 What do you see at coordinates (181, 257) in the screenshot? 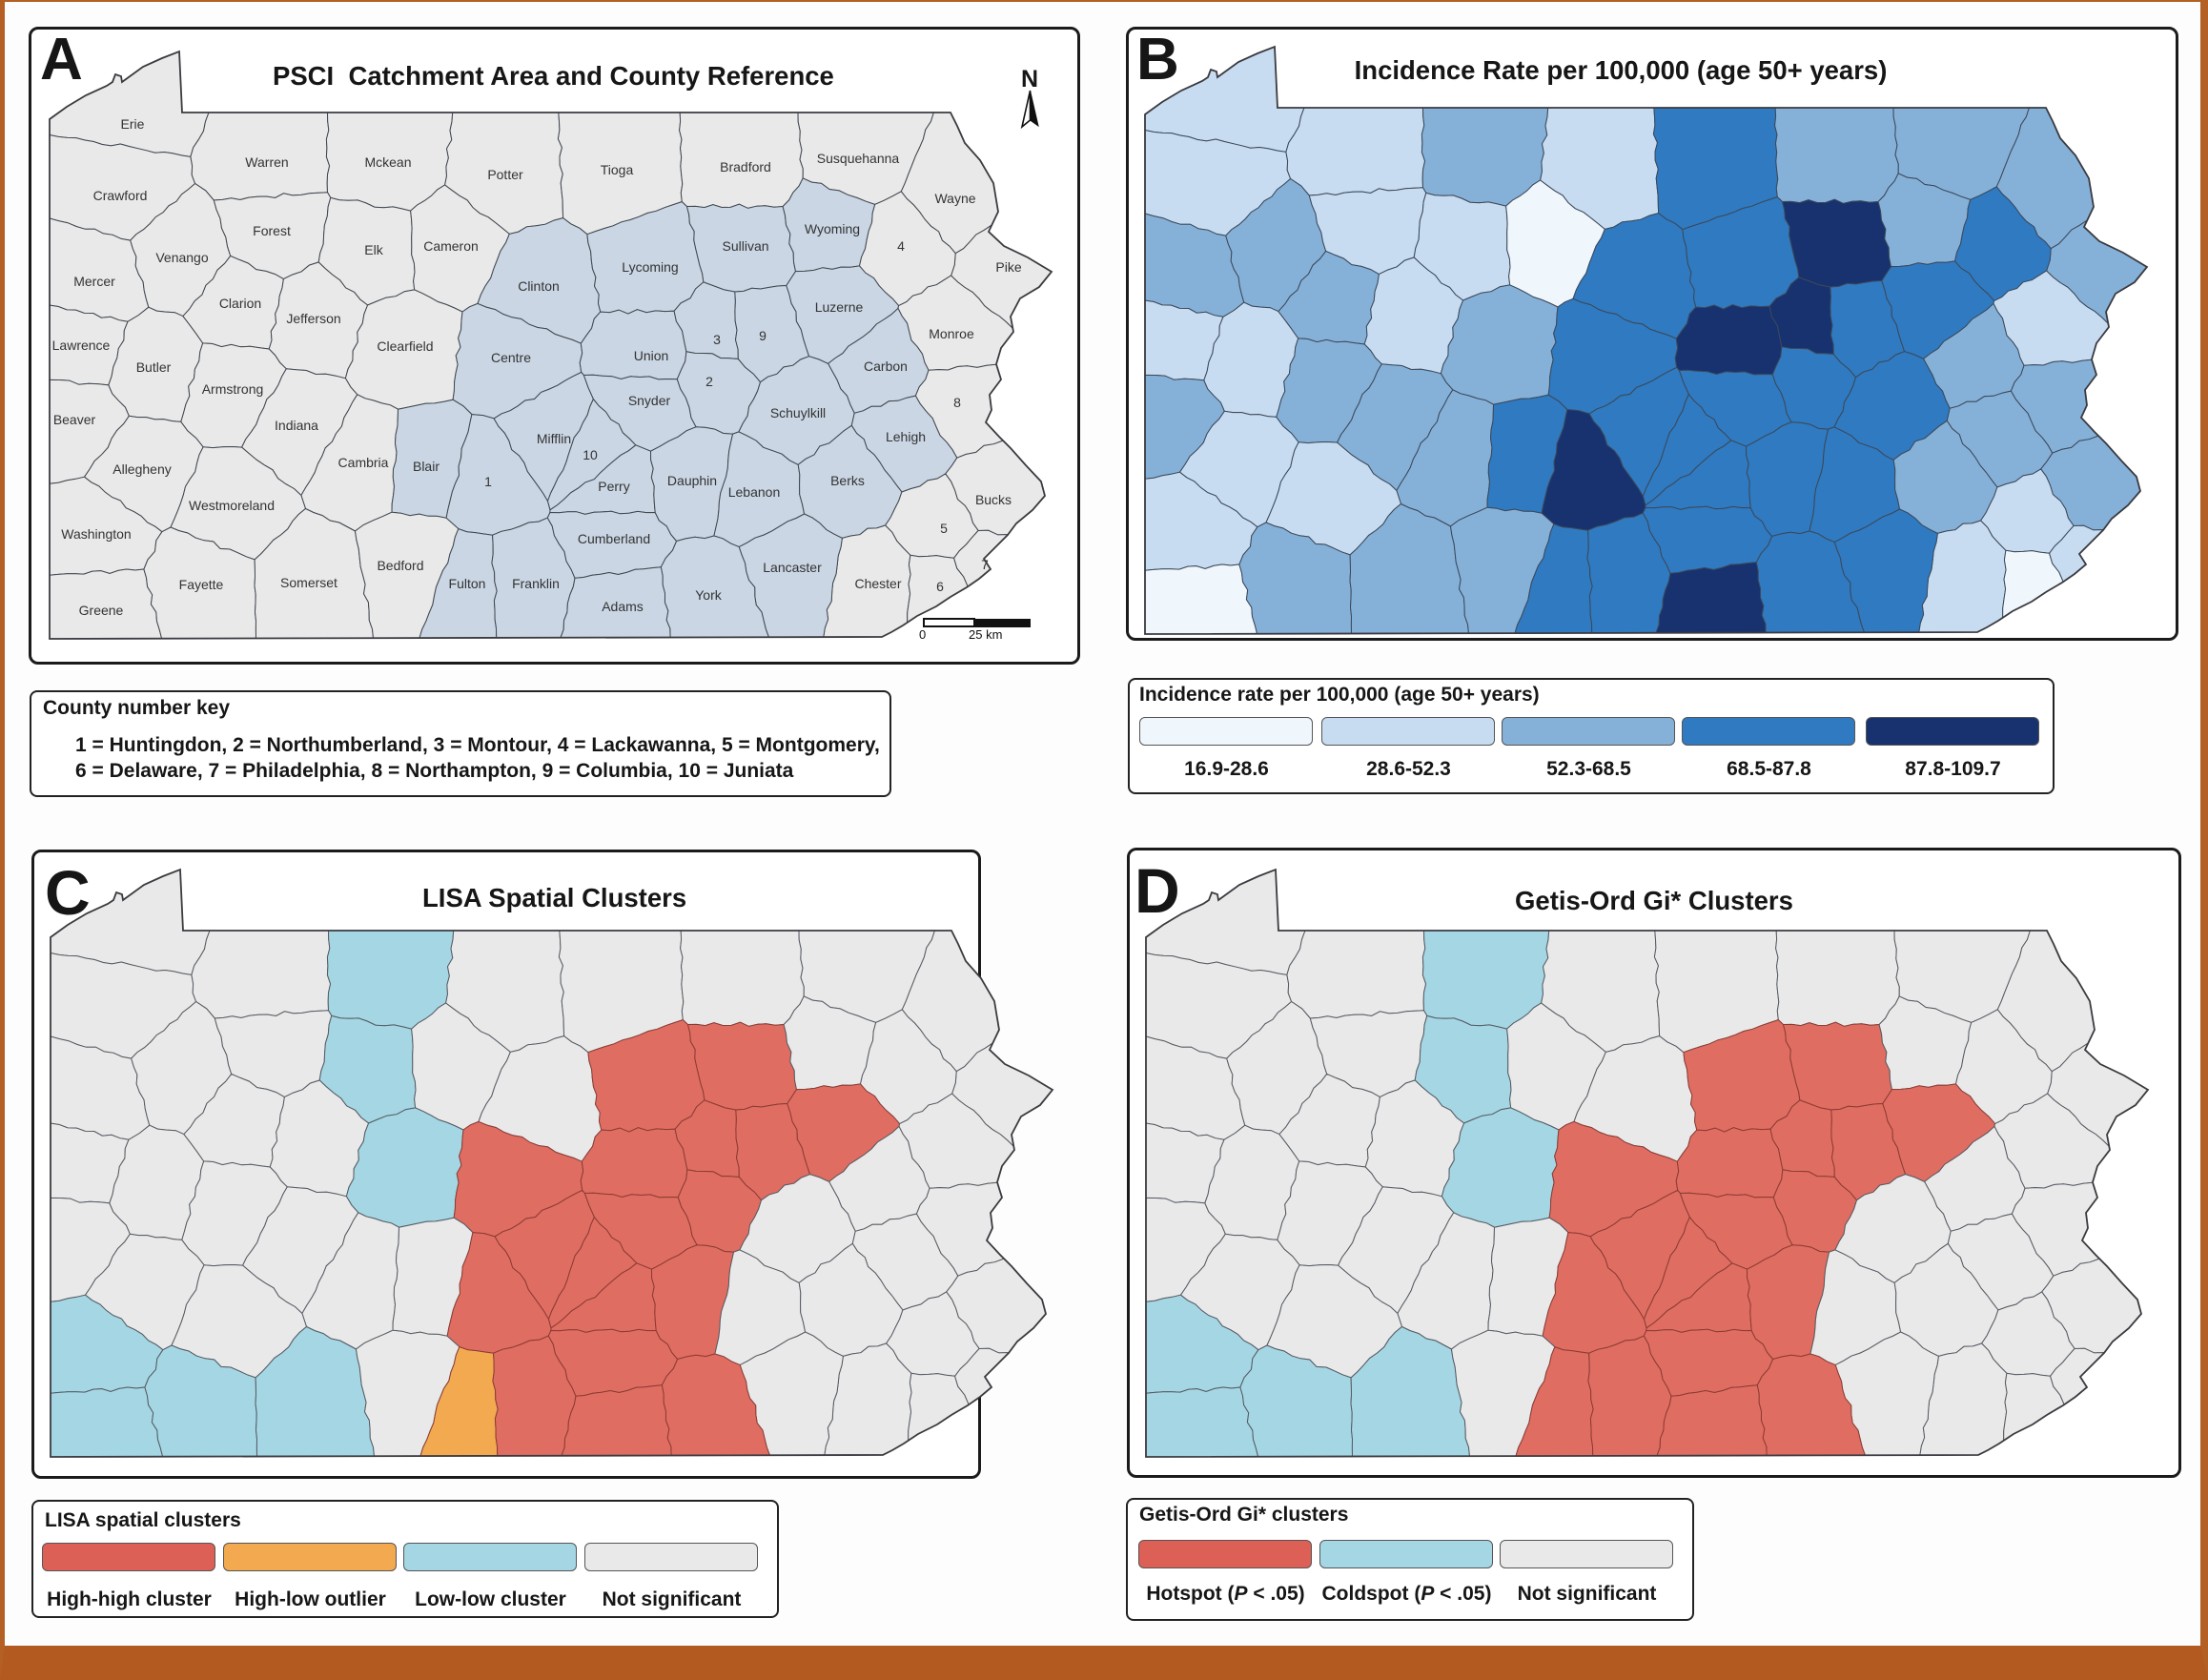
I see `svg-text: Venango` at bounding box center [181, 257].